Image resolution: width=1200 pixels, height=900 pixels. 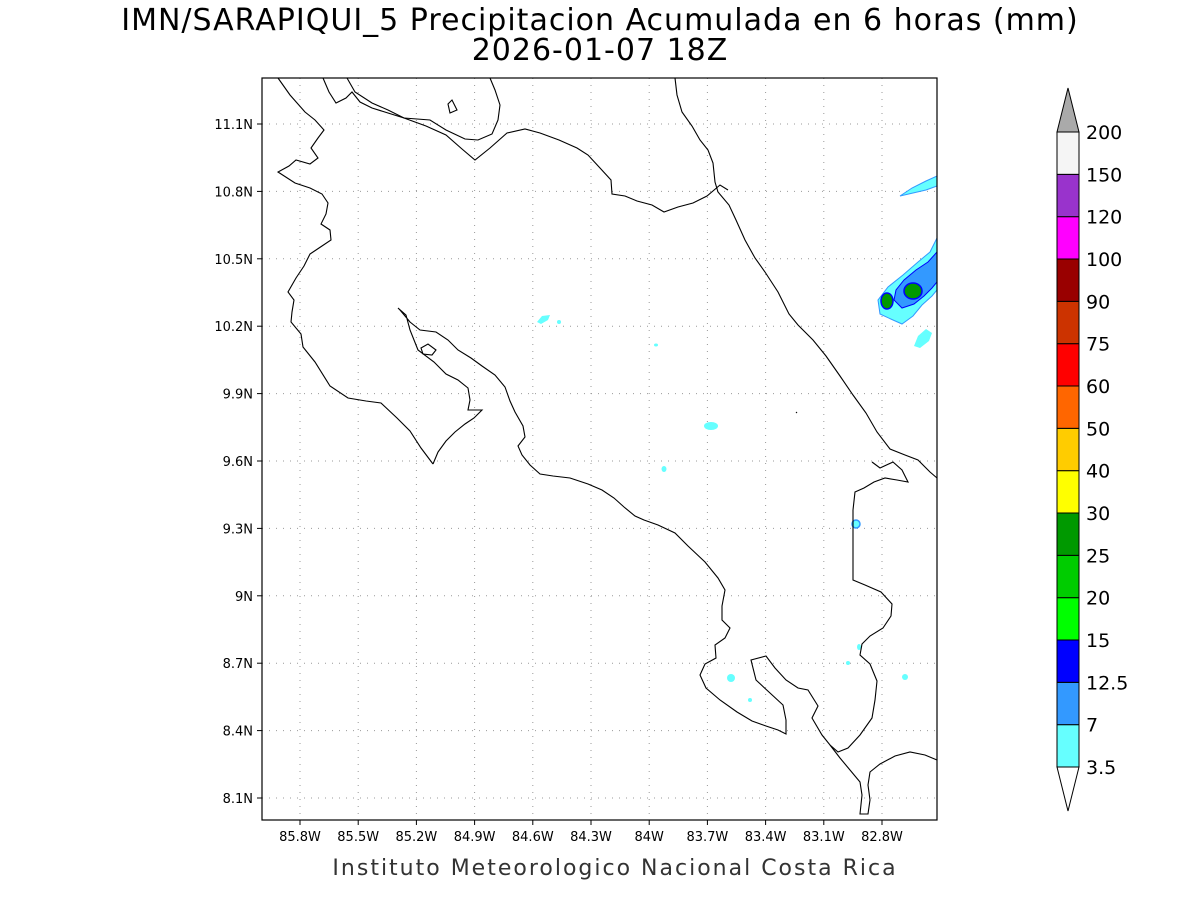 I want to click on lon-tick-label: 85.2W, so click(x=416, y=837).